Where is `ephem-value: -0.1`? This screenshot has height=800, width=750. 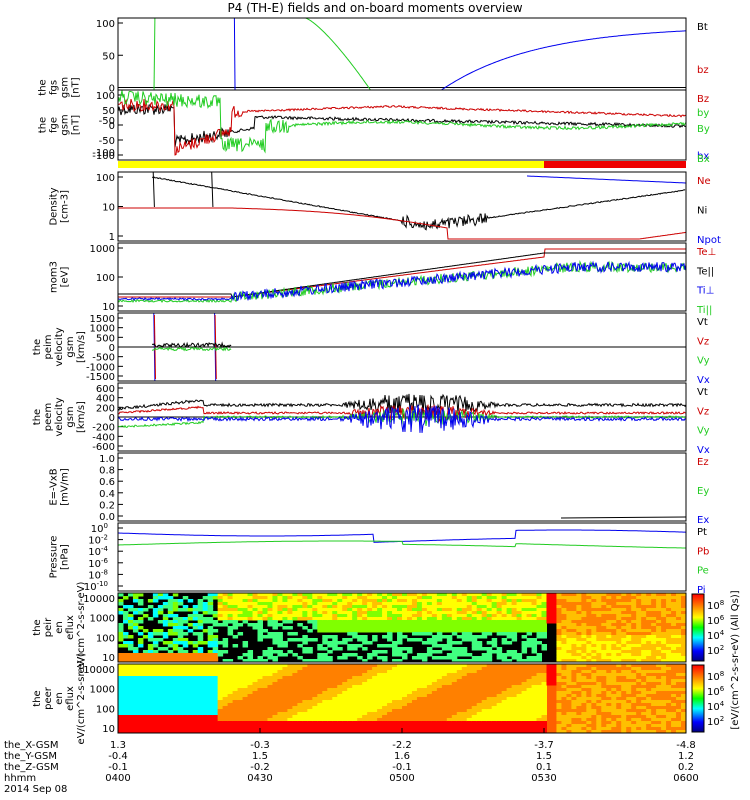
ephem-value: -0.1 is located at coordinates (402, 767).